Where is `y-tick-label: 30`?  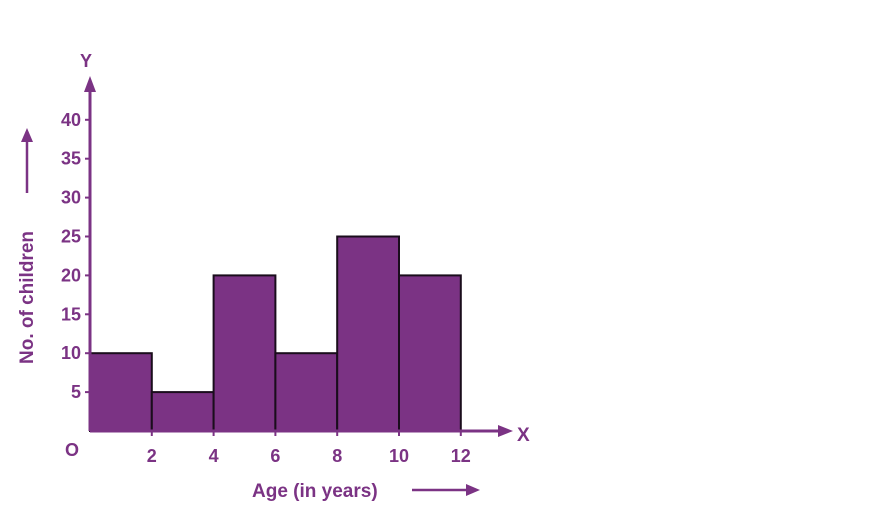 y-tick-label: 30 is located at coordinates (71, 198).